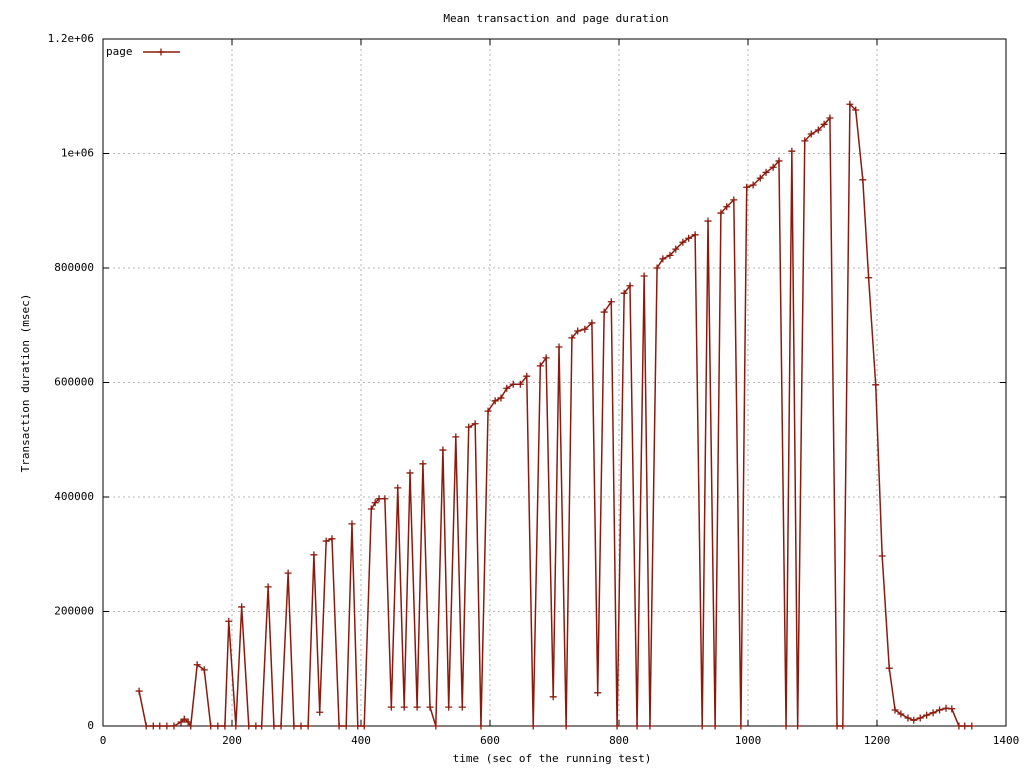  Describe the element at coordinates (74, 267) in the screenshot. I see `y-tick-label: 800000` at that location.